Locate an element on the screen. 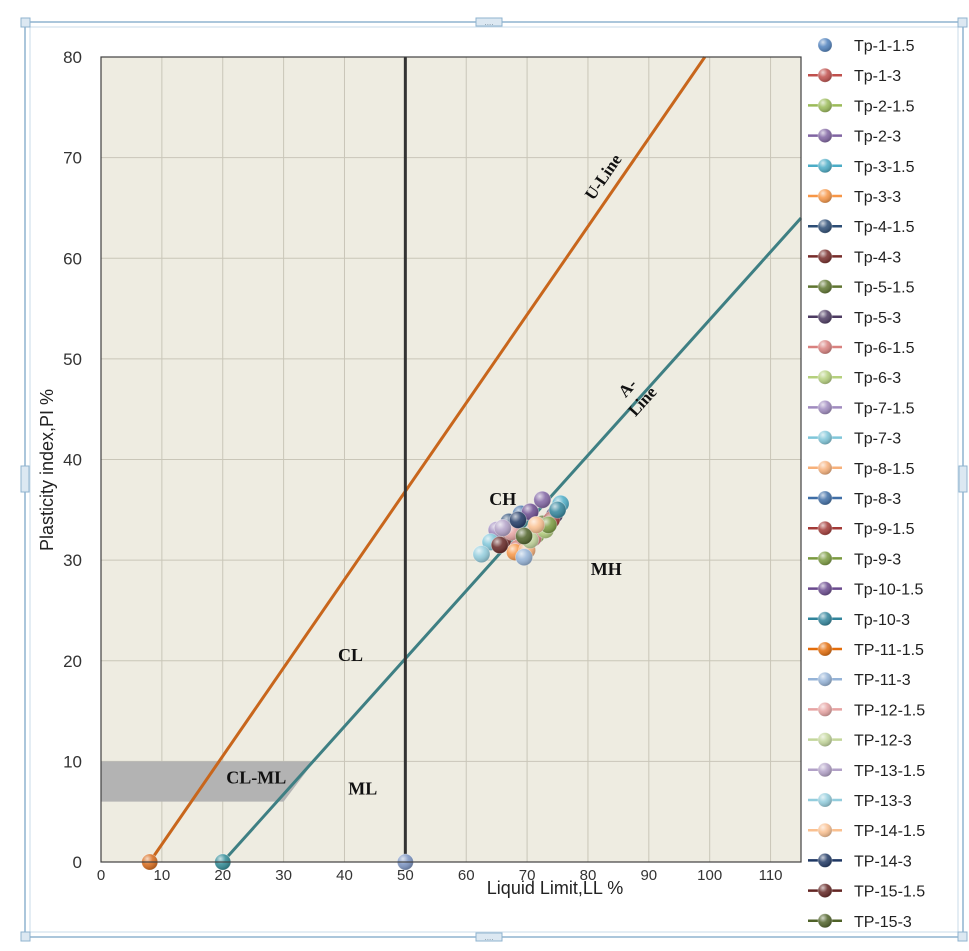 The width and height of the screenshot is (969, 951). y-tick-label: 70 is located at coordinates (72, 158).